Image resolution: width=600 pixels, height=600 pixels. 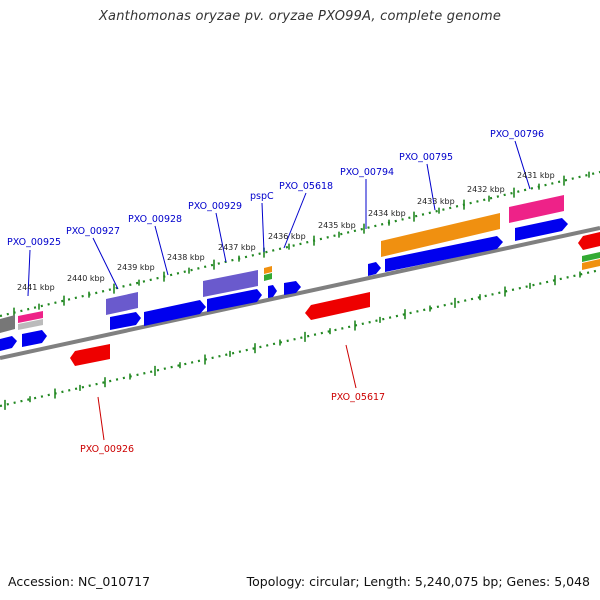 I want to click on gene-label-forward: PXO_00927, so click(x=93, y=231).